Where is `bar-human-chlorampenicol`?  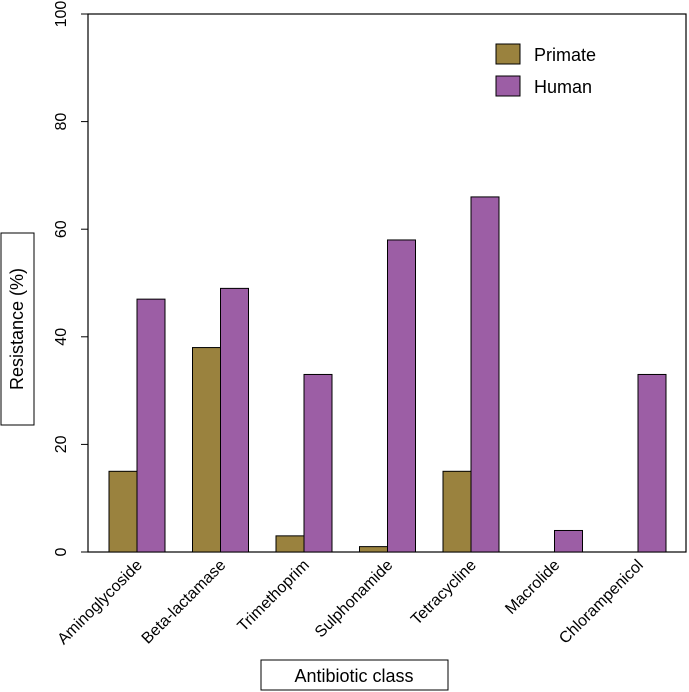
bar-human-chlorampenicol is located at coordinates (652, 463).